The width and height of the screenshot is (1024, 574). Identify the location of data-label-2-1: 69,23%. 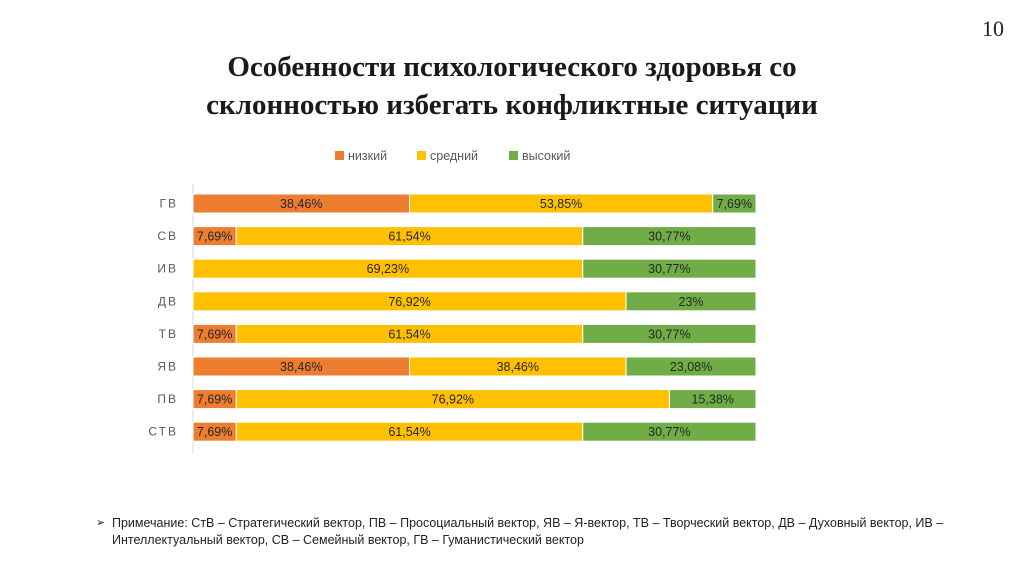
(388, 269).